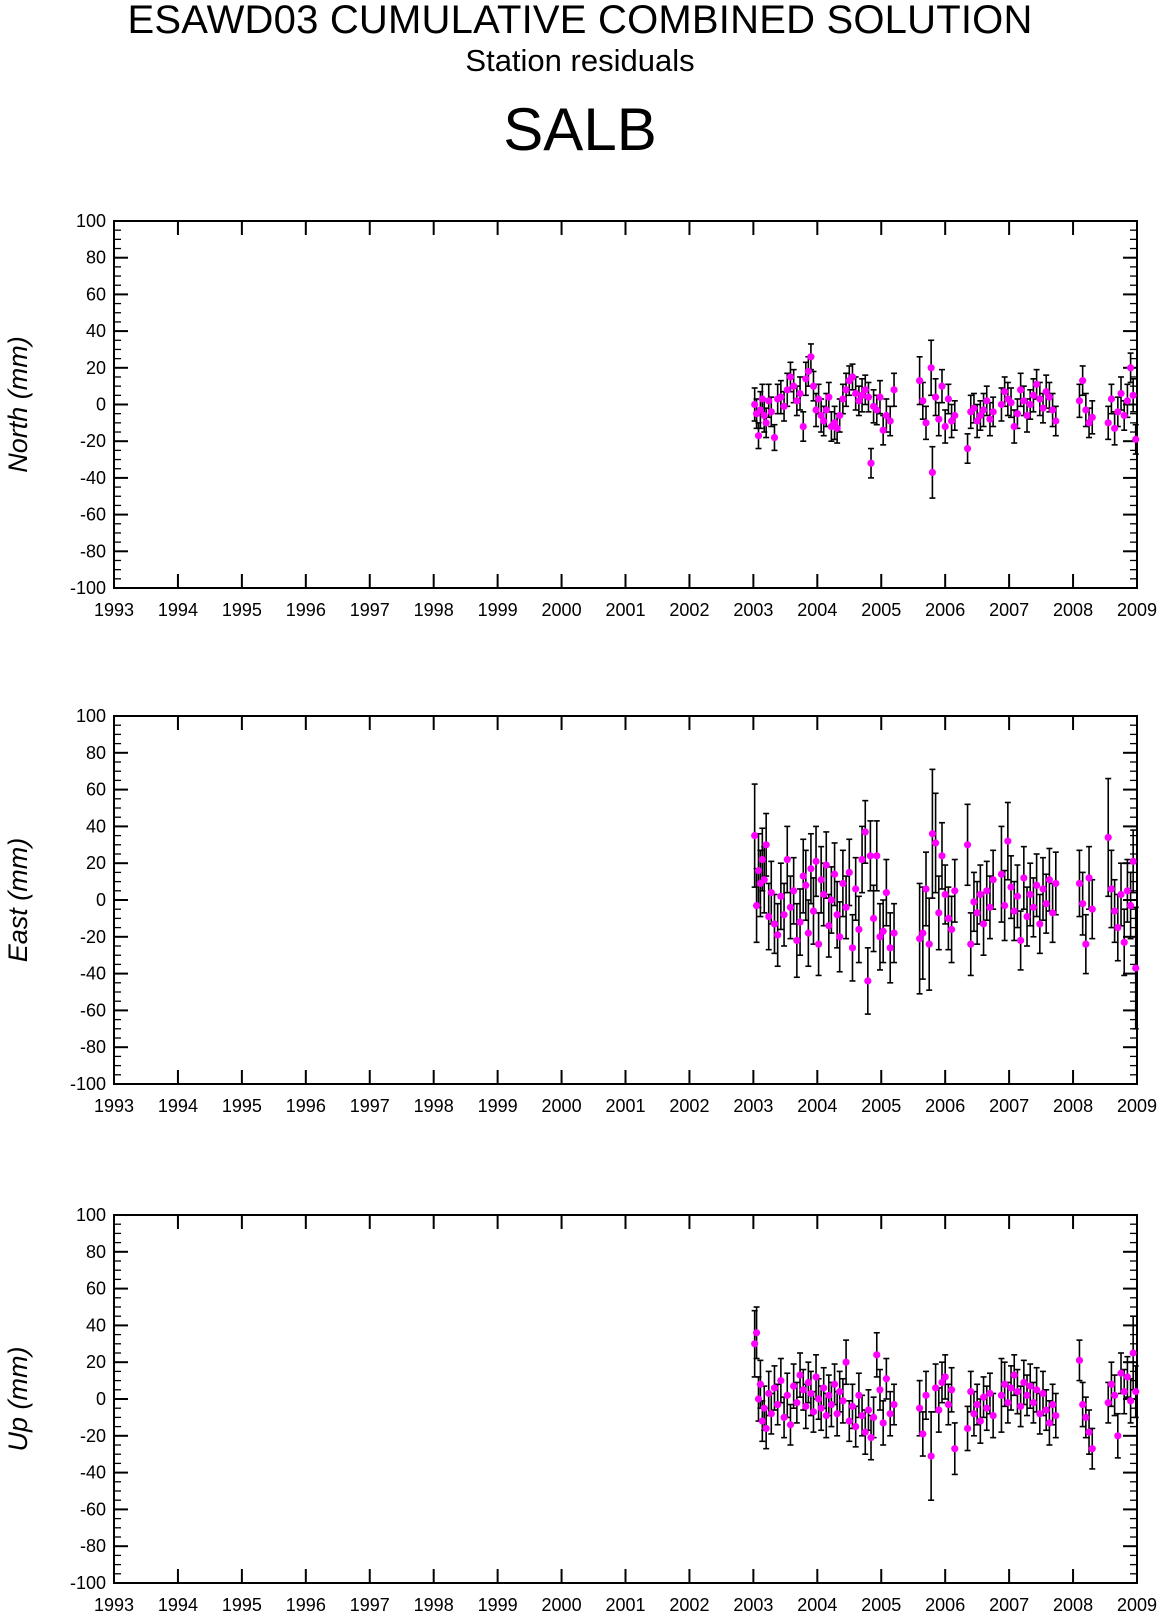 The image size is (1160, 1621). I want to click on y-tick-label: 20, so click(96, 863).